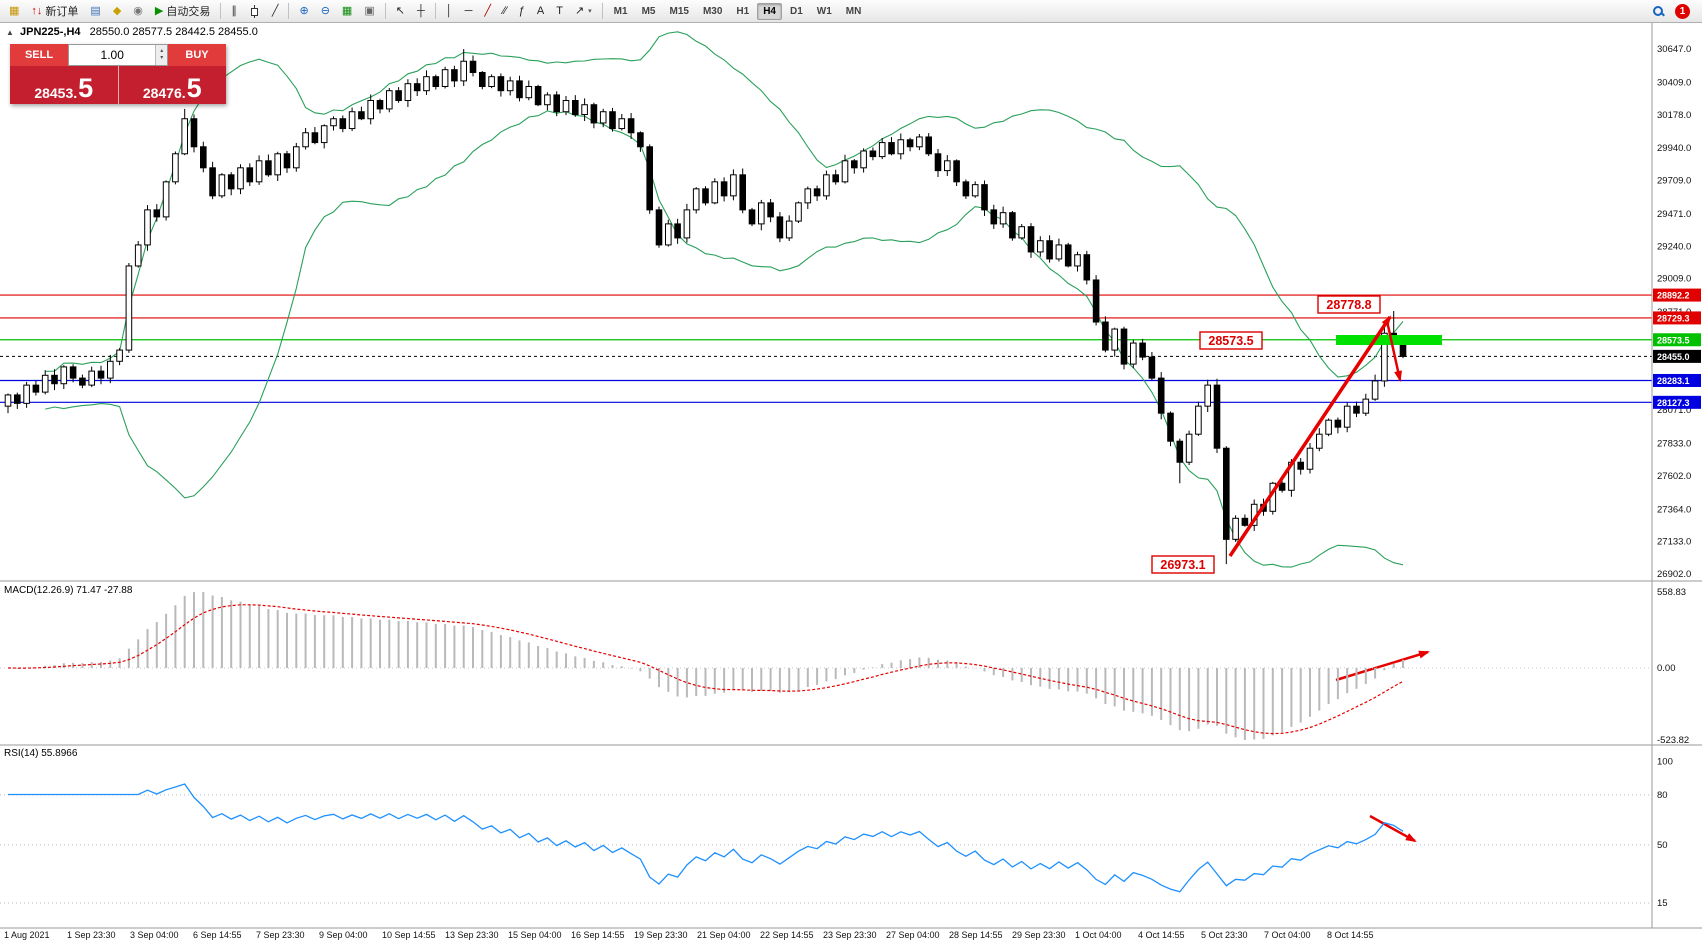 This screenshot has width=1702, height=943. What do you see at coordinates (1287, 935) in the screenshot?
I see `svg-text: 7 Oct 04:00` at bounding box center [1287, 935].